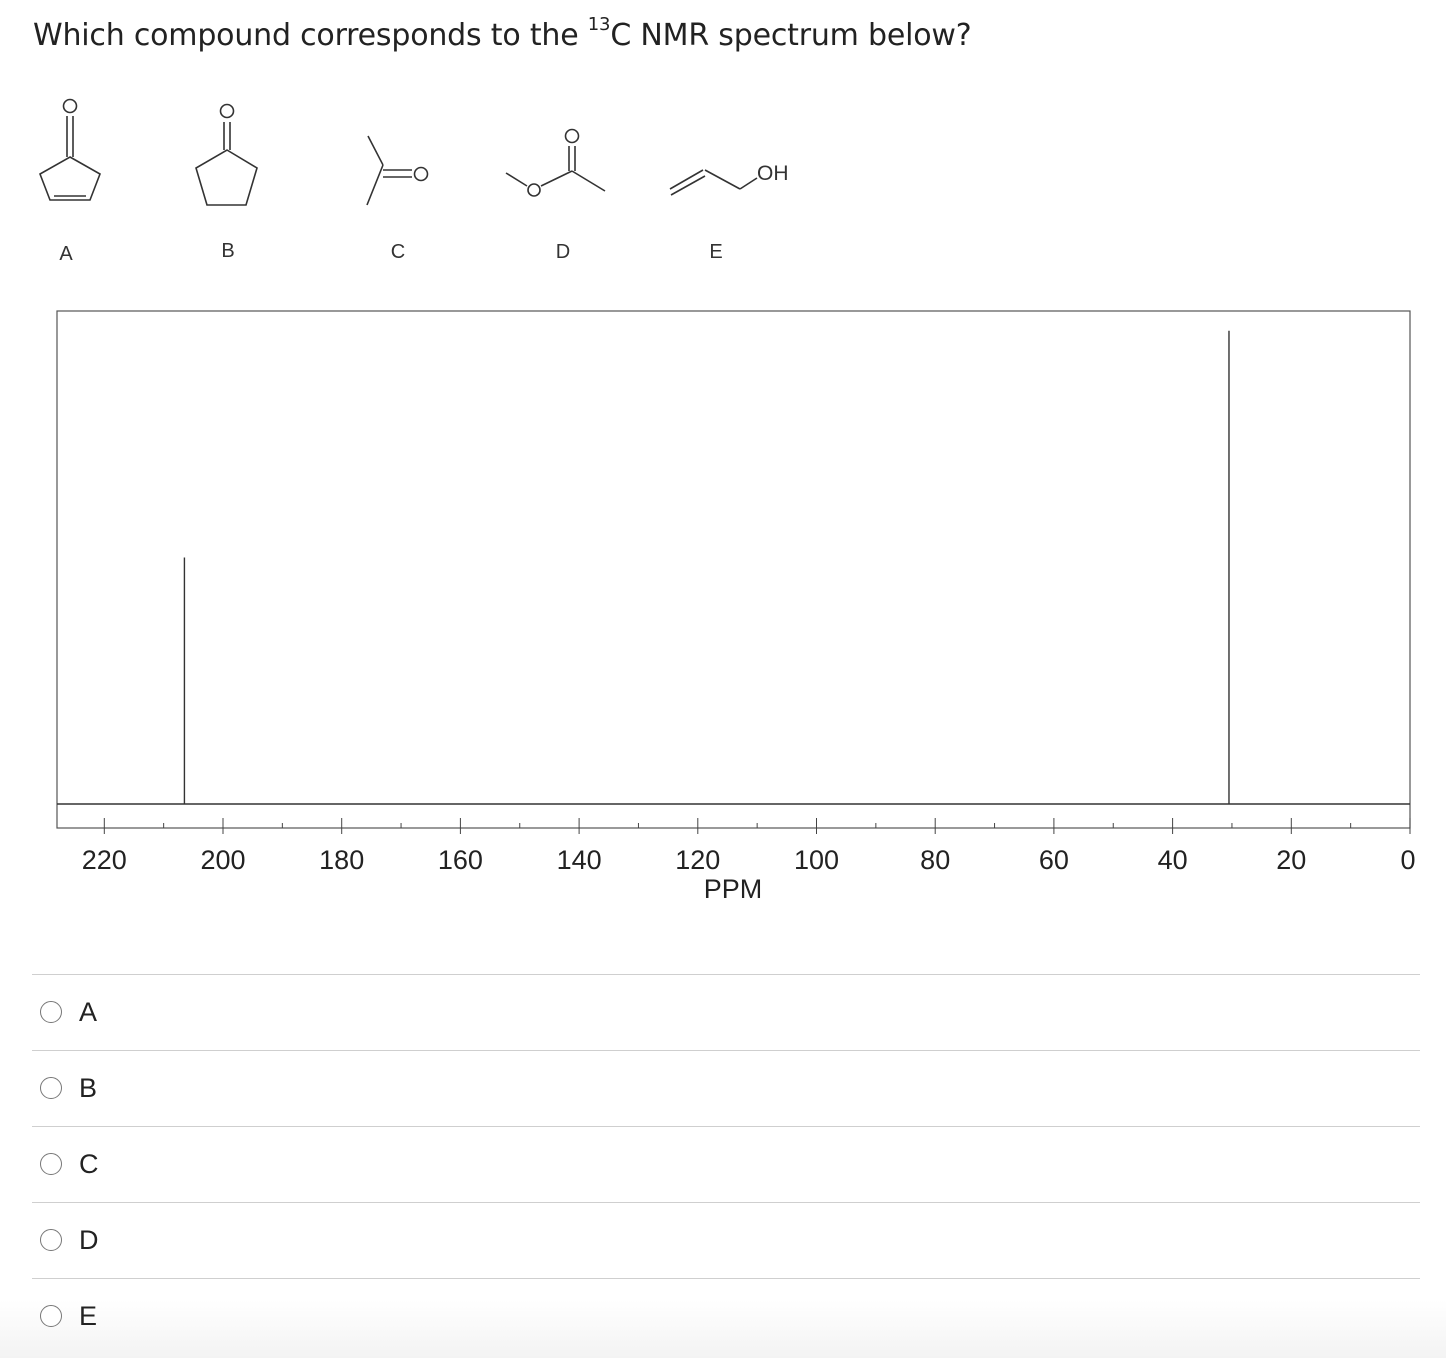 The image size is (1446, 1358). What do you see at coordinates (88, 1087) in the screenshot?
I see `option-label: B` at bounding box center [88, 1087].